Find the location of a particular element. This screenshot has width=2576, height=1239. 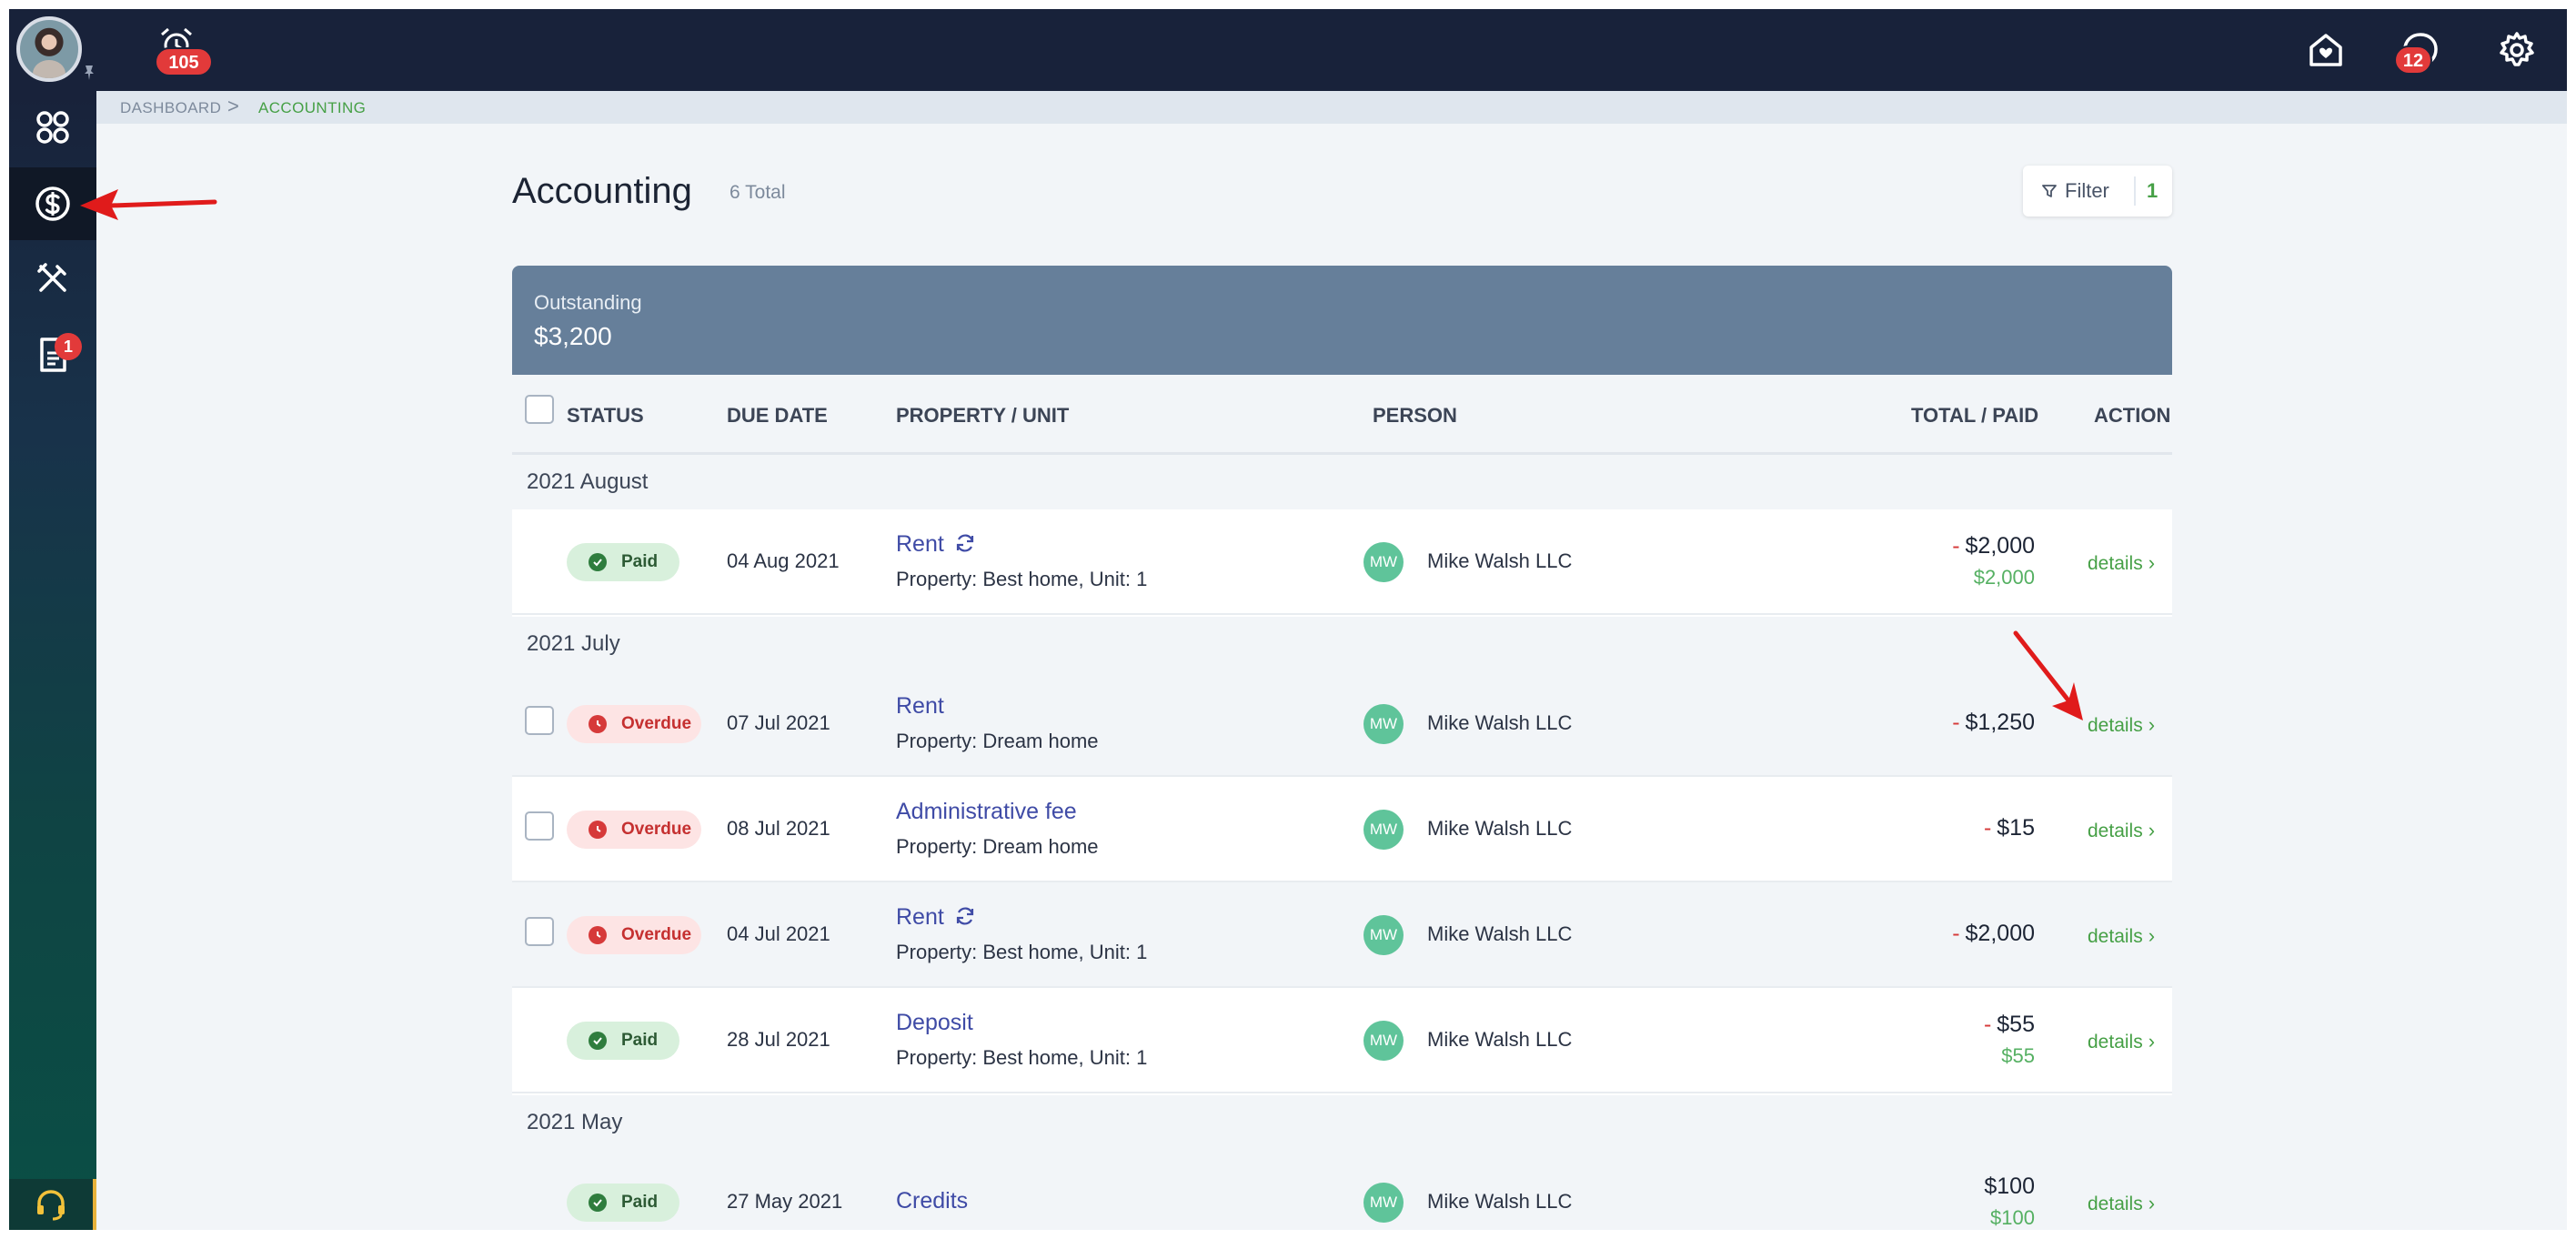

due-date: 27 May 2021 is located at coordinates (785, 1201).